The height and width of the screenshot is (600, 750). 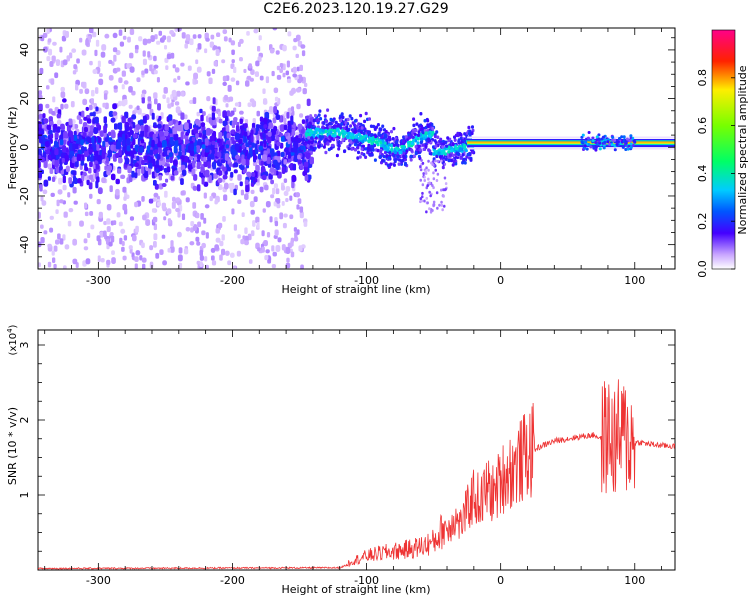 I want to click on y-tick-label: 2, so click(x=24, y=420).